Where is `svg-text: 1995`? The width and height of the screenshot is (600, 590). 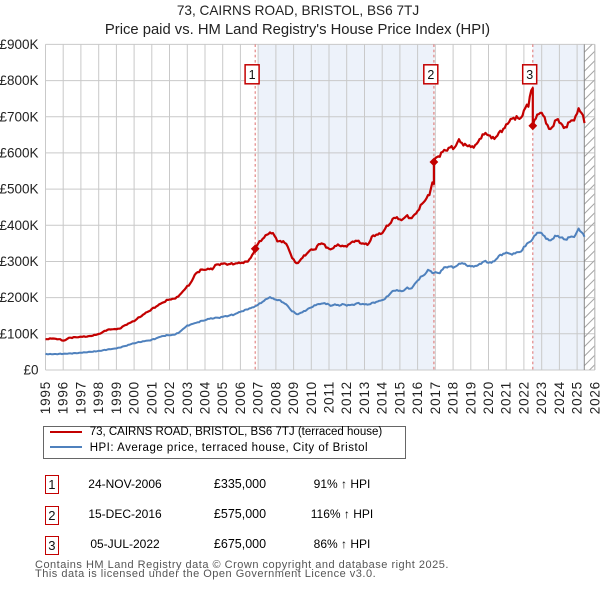 svg-text: 1995 is located at coordinates (45, 397).